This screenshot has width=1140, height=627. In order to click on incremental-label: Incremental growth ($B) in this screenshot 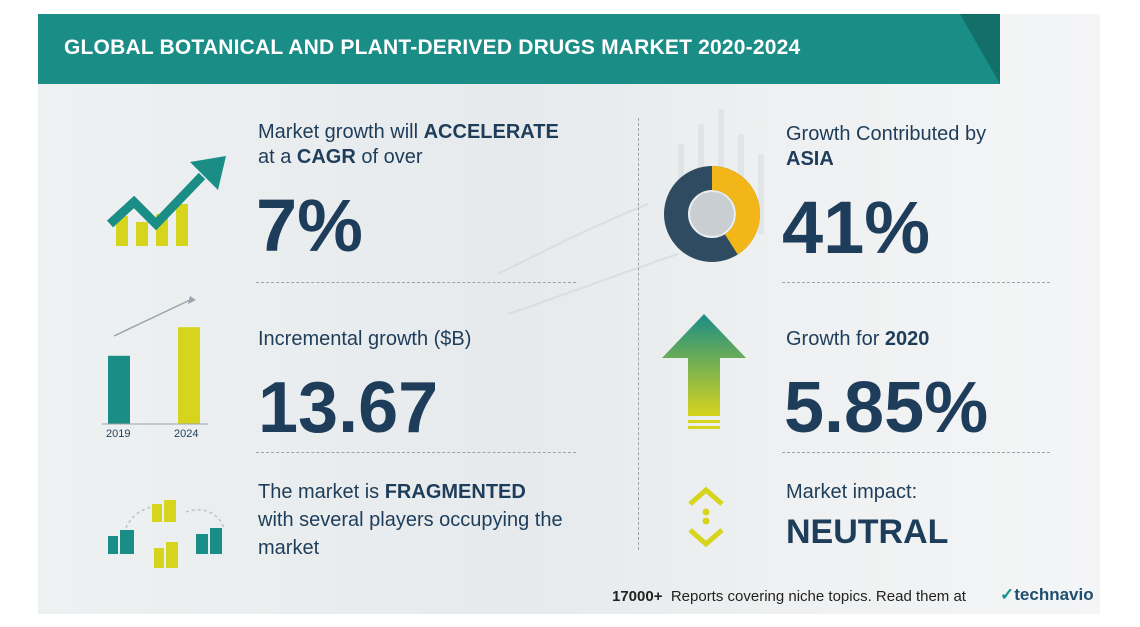, I will do `click(365, 339)`.